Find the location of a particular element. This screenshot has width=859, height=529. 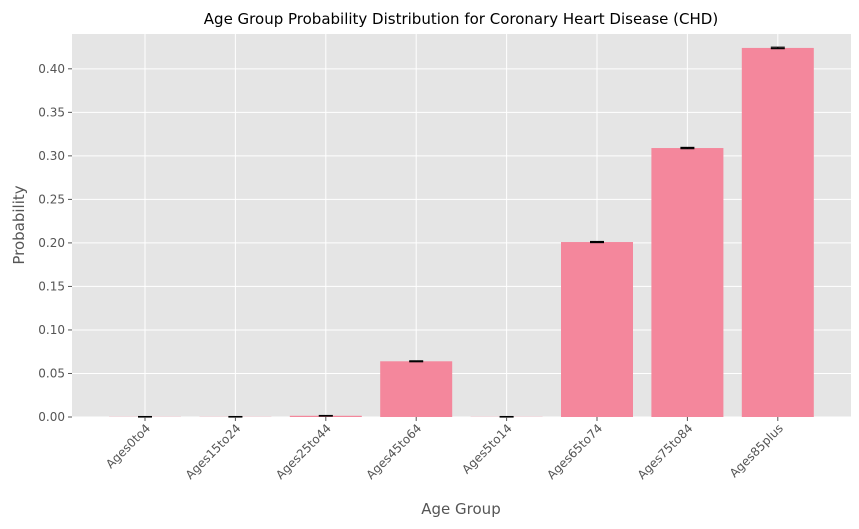

y-ticks: 0.00 0.05 0.10 0.15 0.20 0.25 0.30 0.35 0.40 is located at coordinates (55, 243).